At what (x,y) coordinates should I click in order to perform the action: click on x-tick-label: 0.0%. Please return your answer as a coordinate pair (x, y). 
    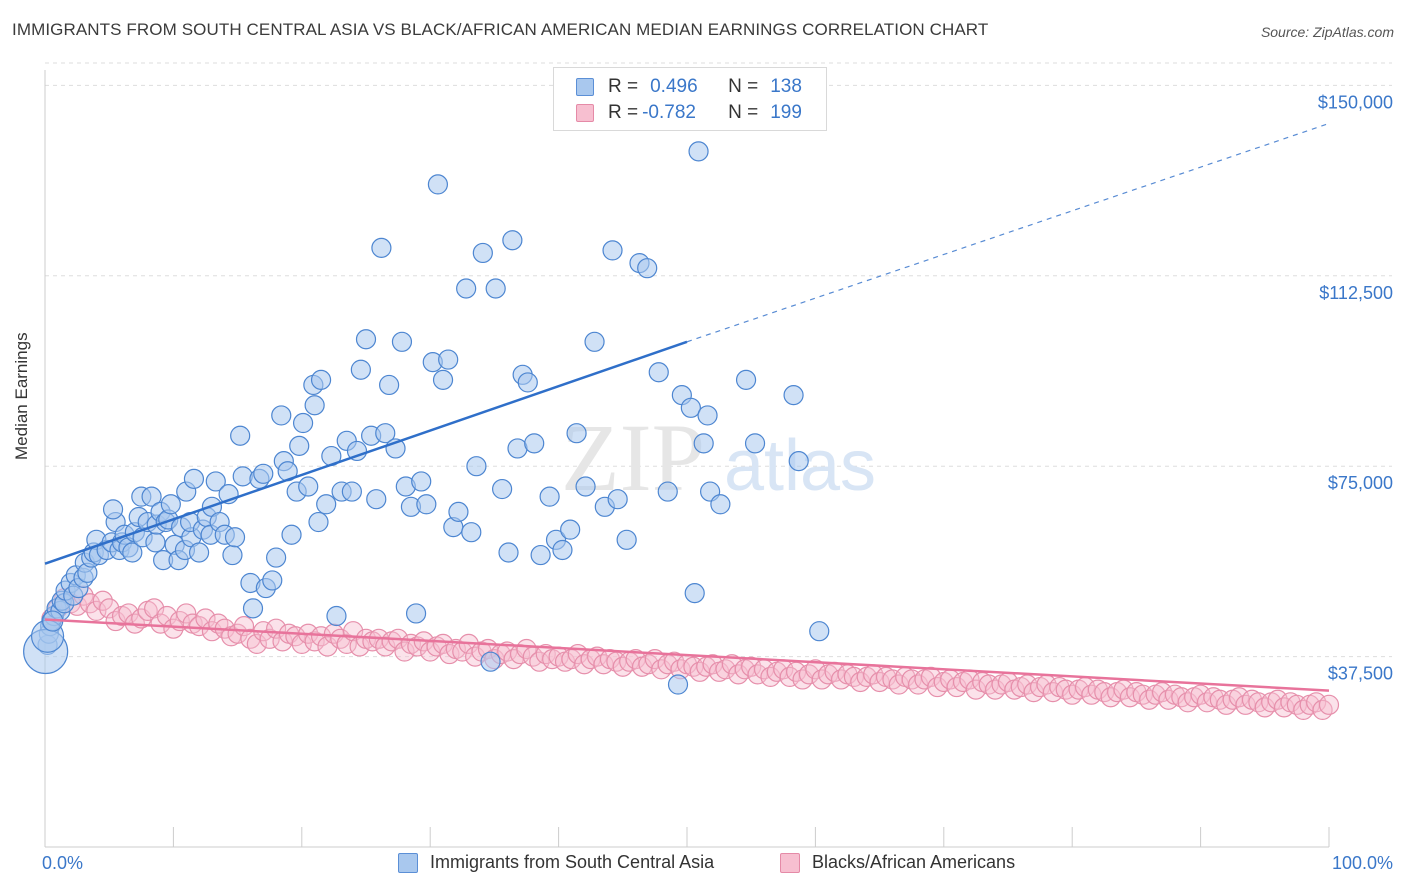
    Looking at the image, I should click on (62, 863).